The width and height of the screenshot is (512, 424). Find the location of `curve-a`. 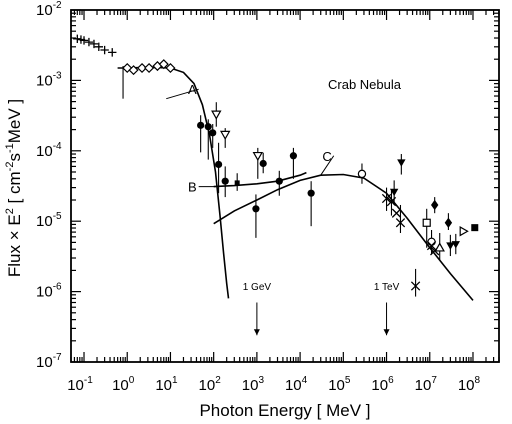

curve-a is located at coordinates (173, 182).